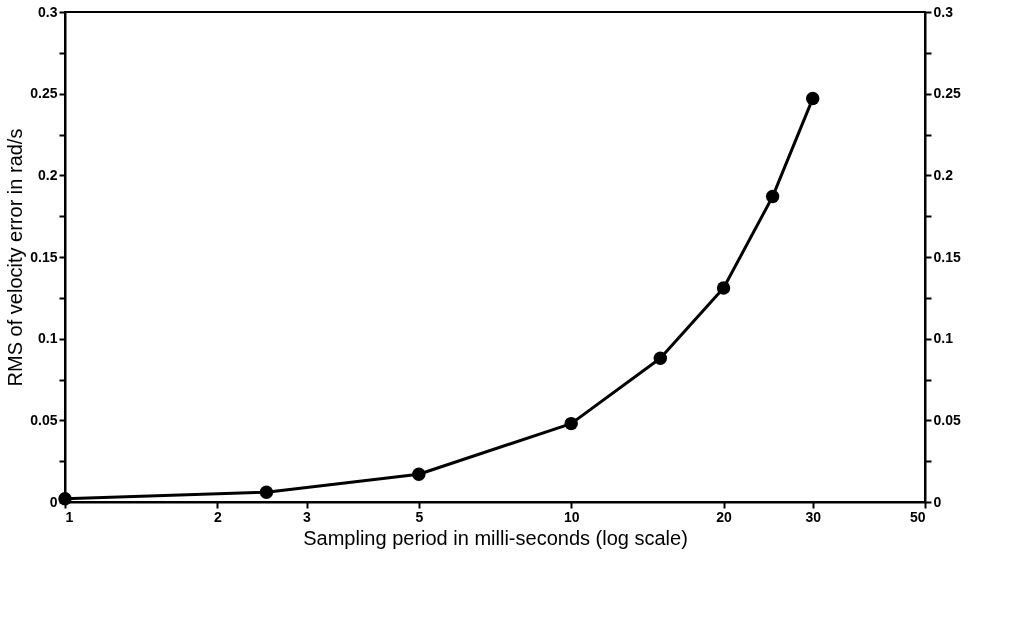 Image resolution: width=1032 pixels, height=626 pixels. What do you see at coordinates (943, 338) in the screenshot?
I see `y2-tick-label: 0.1` at bounding box center [943, 338].